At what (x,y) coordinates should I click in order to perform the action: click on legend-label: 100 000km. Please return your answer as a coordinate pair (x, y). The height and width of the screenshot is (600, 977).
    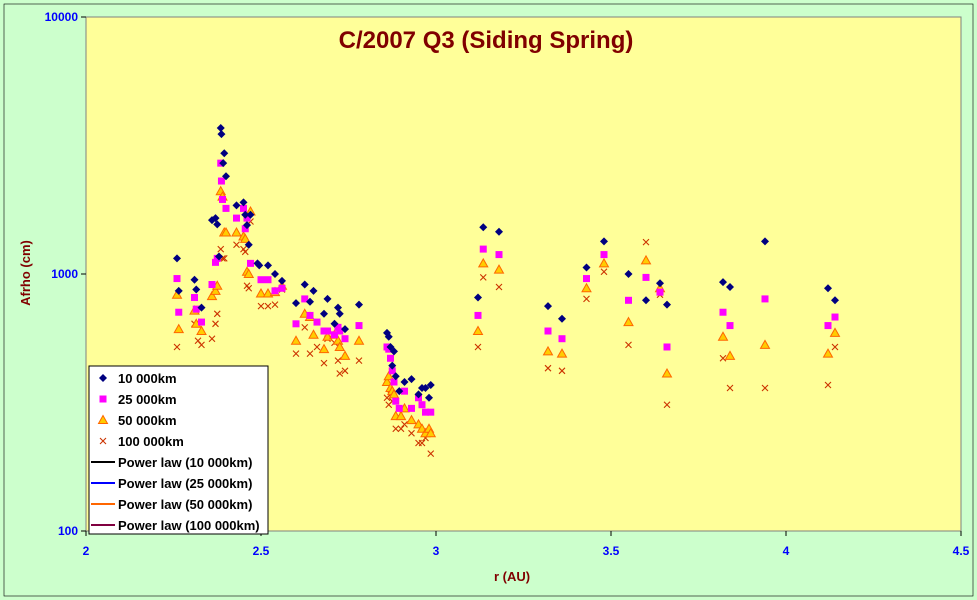
    Looking at the image, I should click on (151, 441).